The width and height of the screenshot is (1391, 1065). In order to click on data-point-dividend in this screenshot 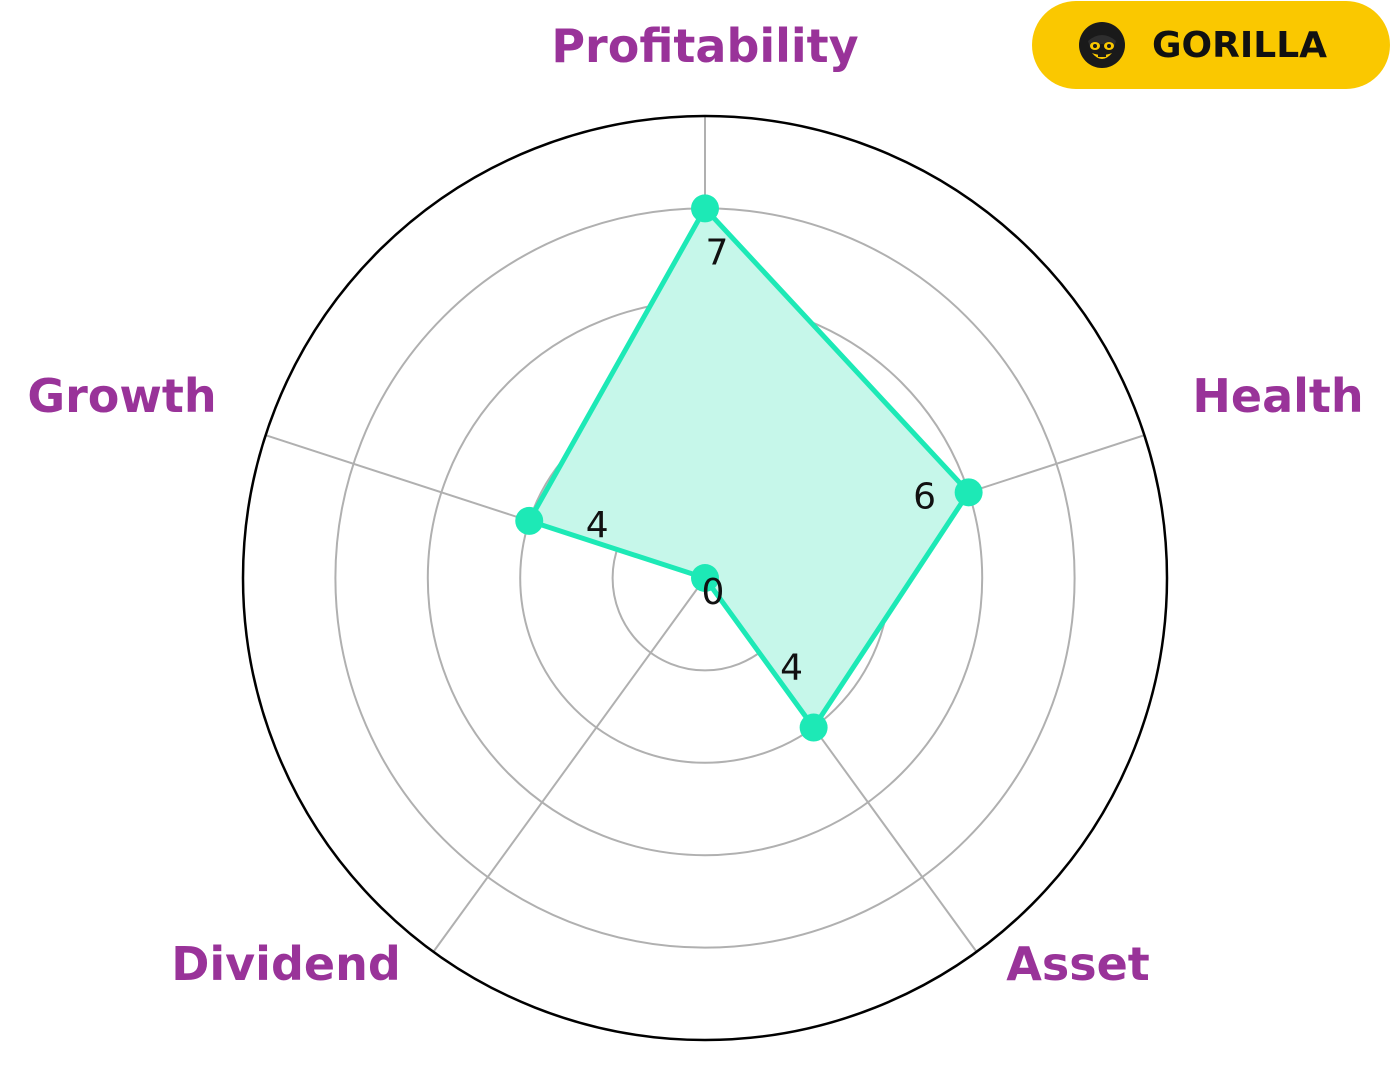, I will do `click(705, 578)`.